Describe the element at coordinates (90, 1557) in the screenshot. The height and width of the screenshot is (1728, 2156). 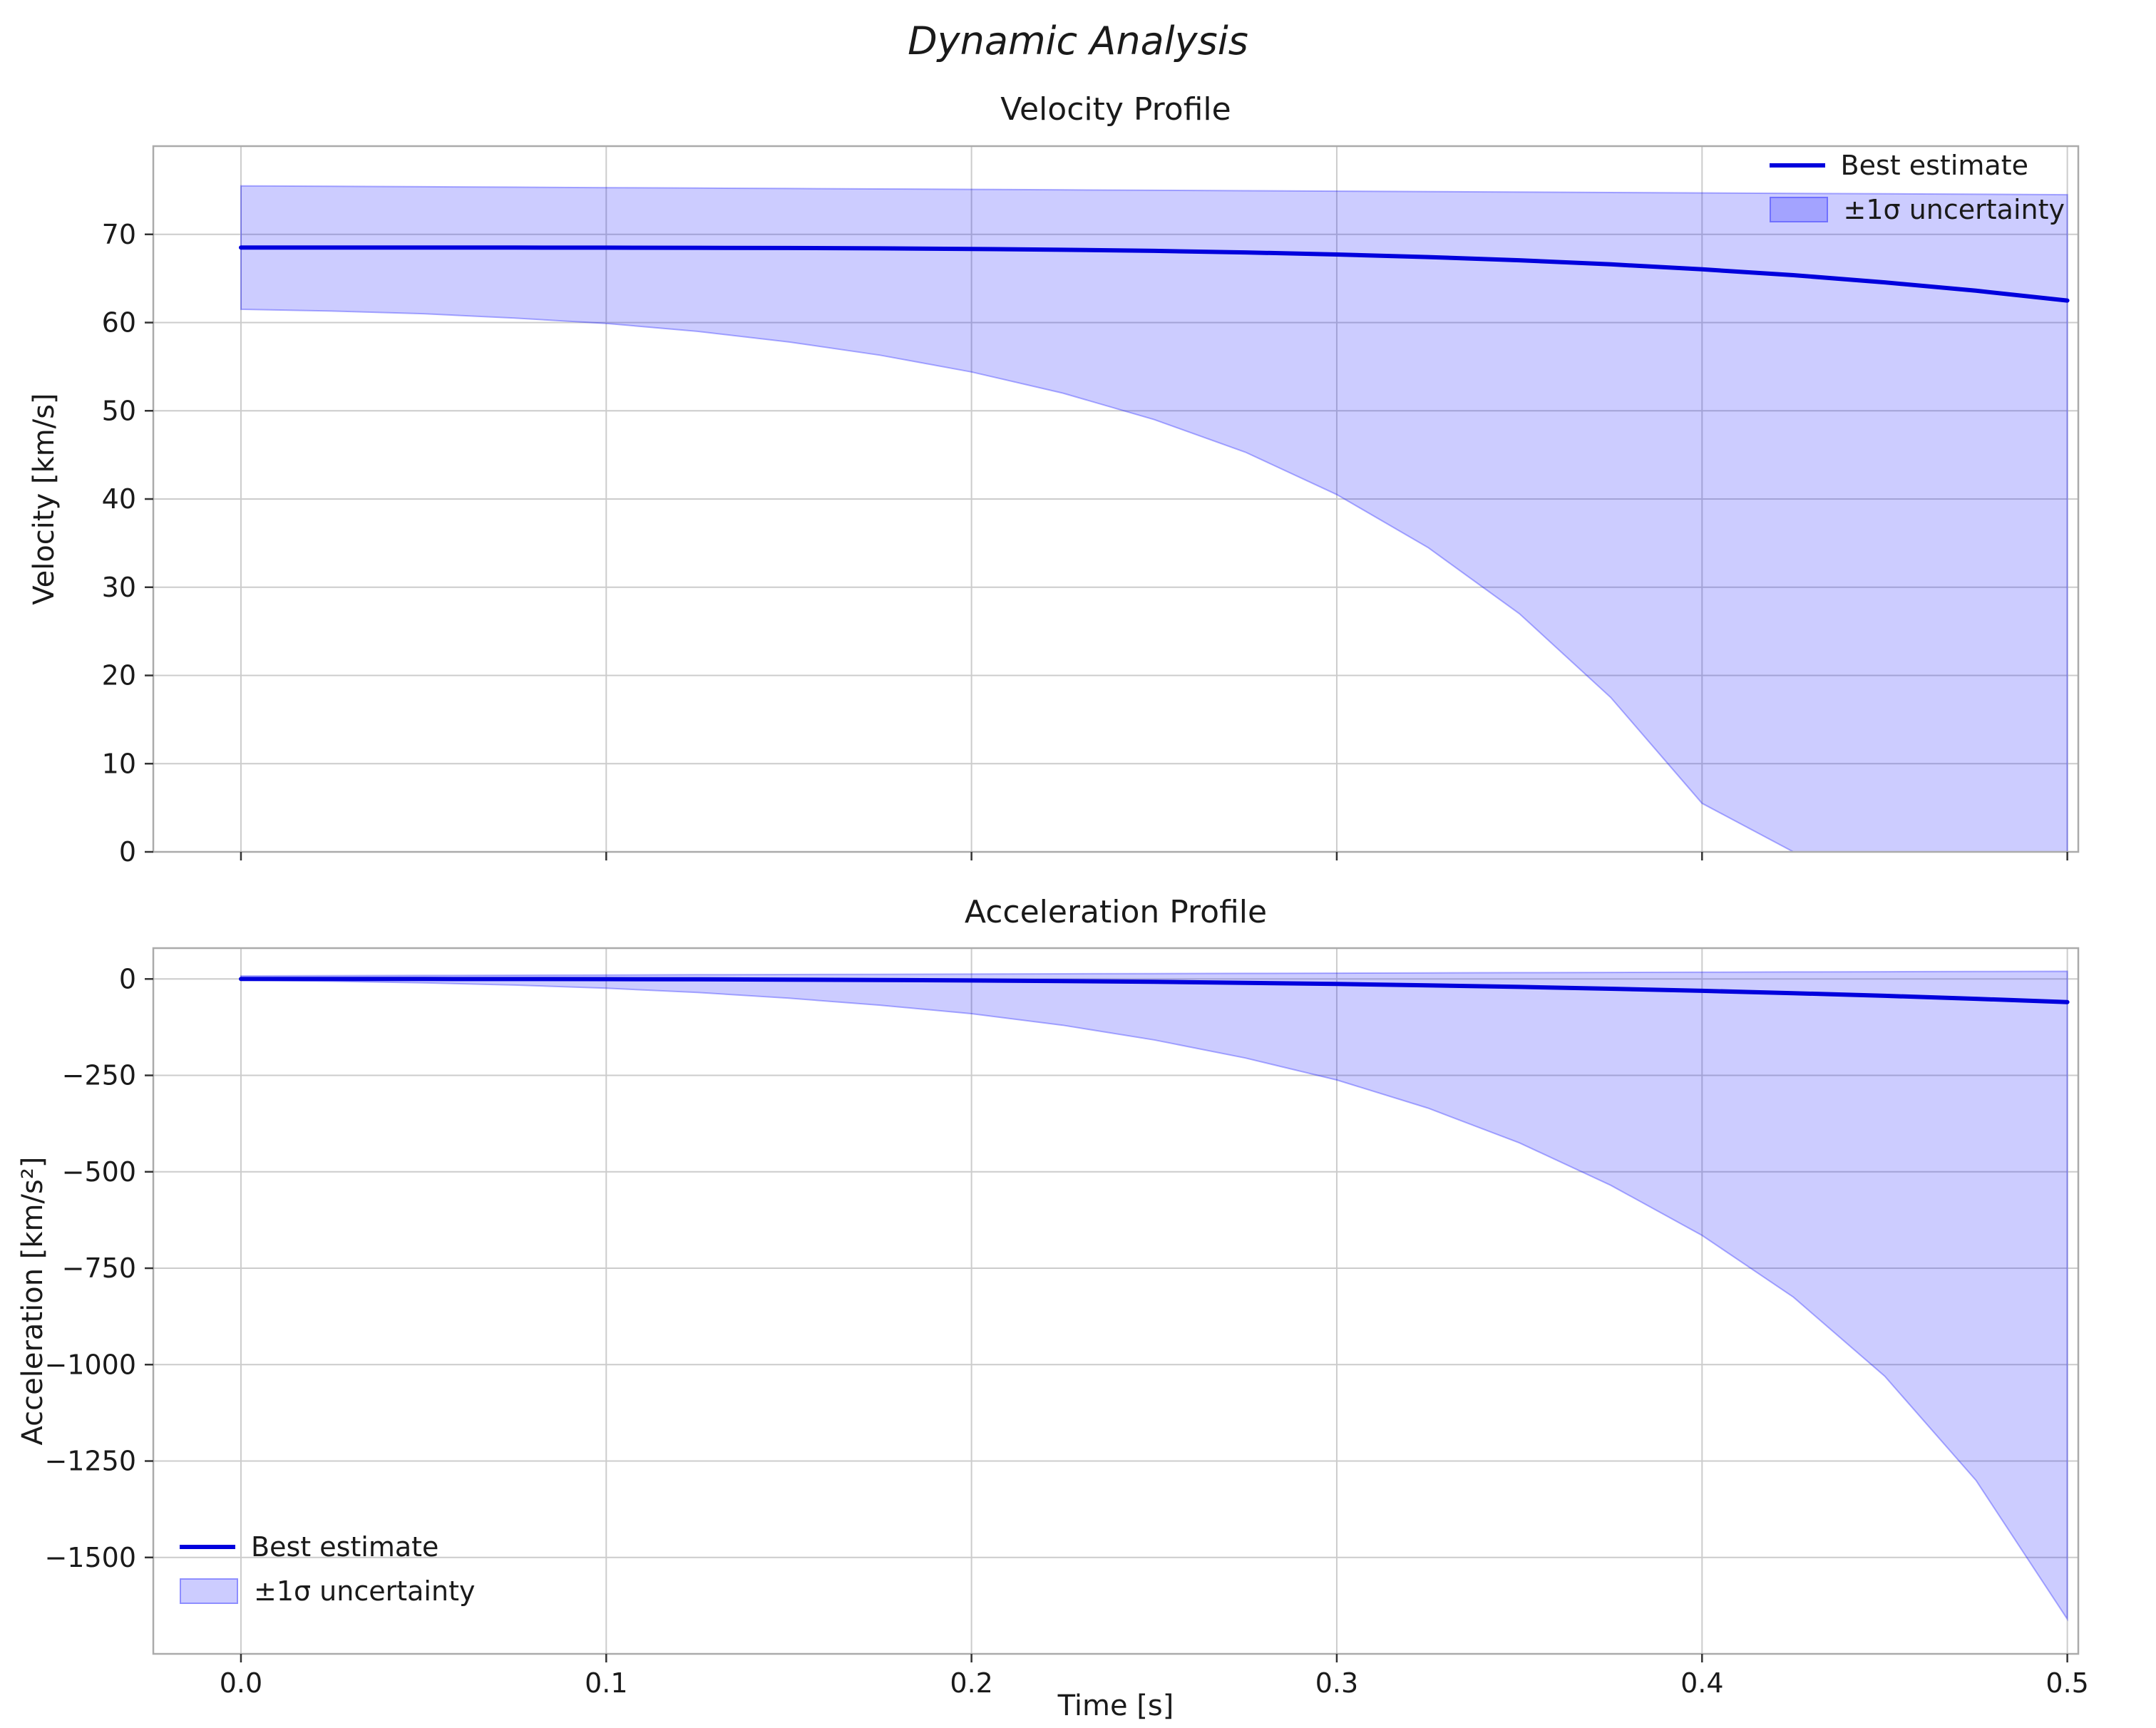
I see `y-tick-label: −1500` at that location.